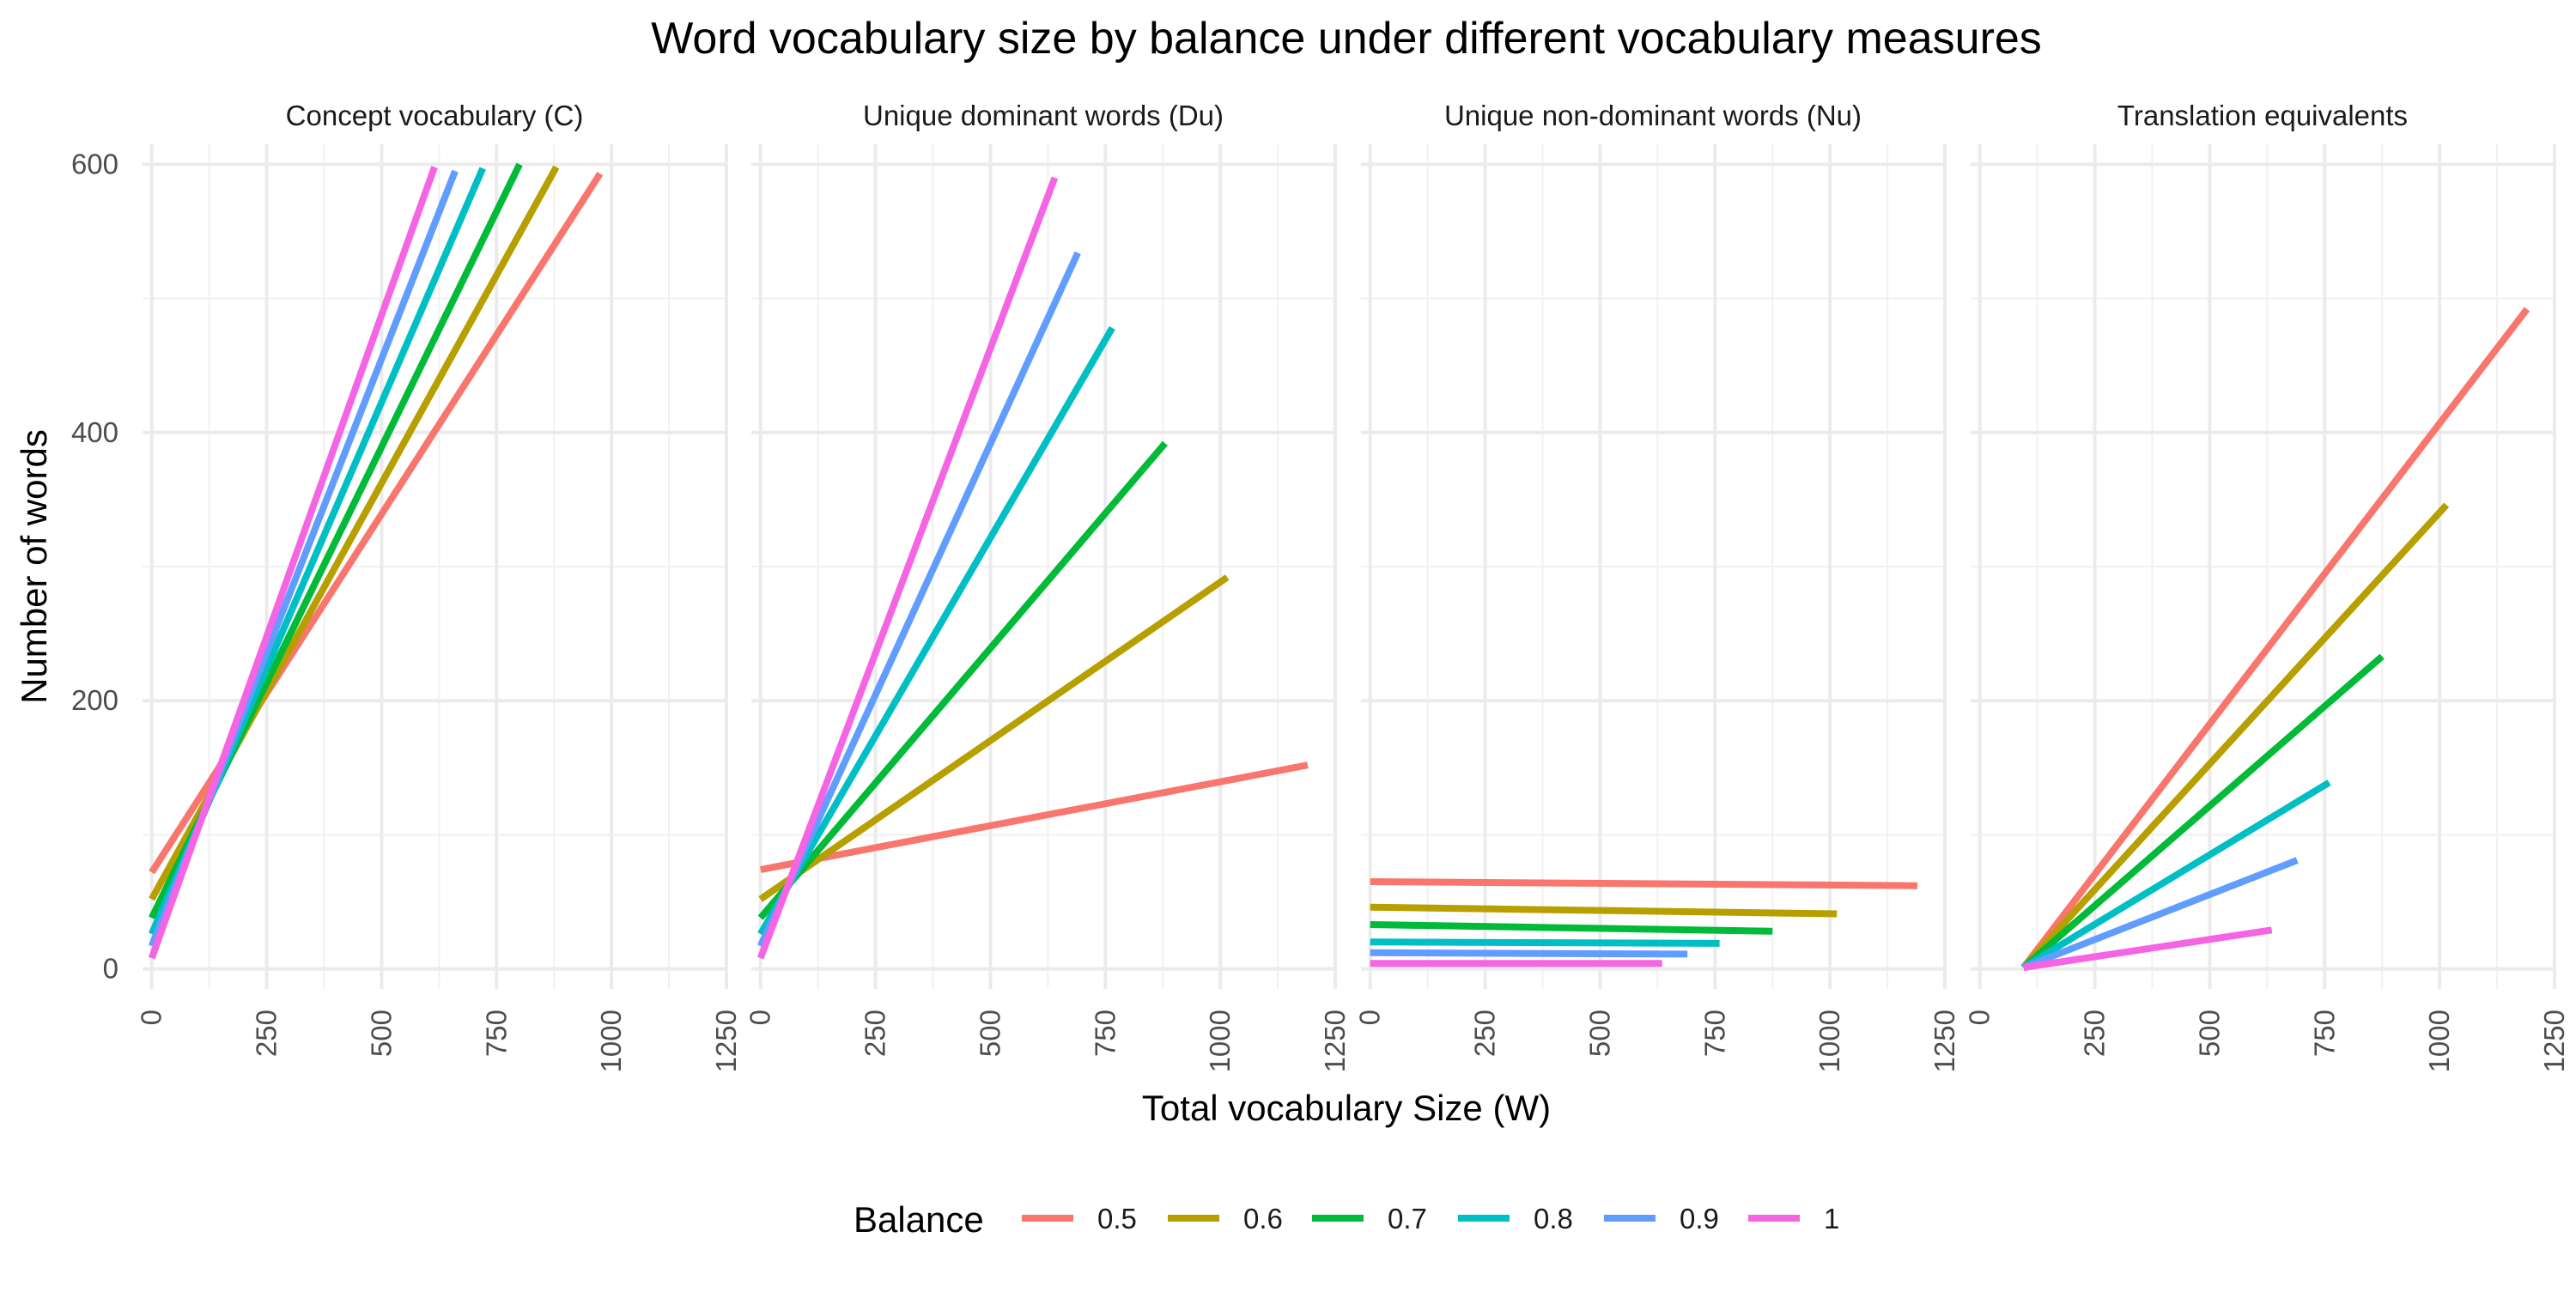 The width and height of the screenshot is (2576, 1292). Describe the element at coordinates (1700, 1218) in the screenshot. I see `legend-label: 0.9` at that location.